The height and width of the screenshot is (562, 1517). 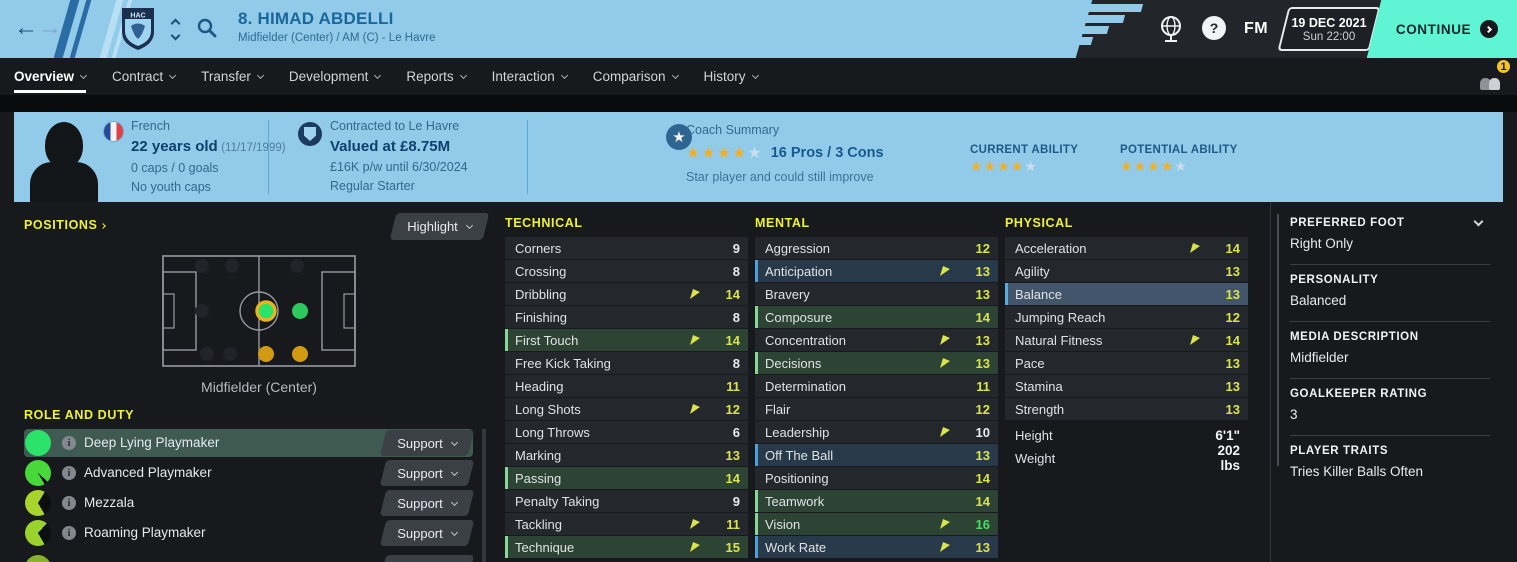 I want to click on sidebar-scroll-indicator, so click(x=1278, y=340).